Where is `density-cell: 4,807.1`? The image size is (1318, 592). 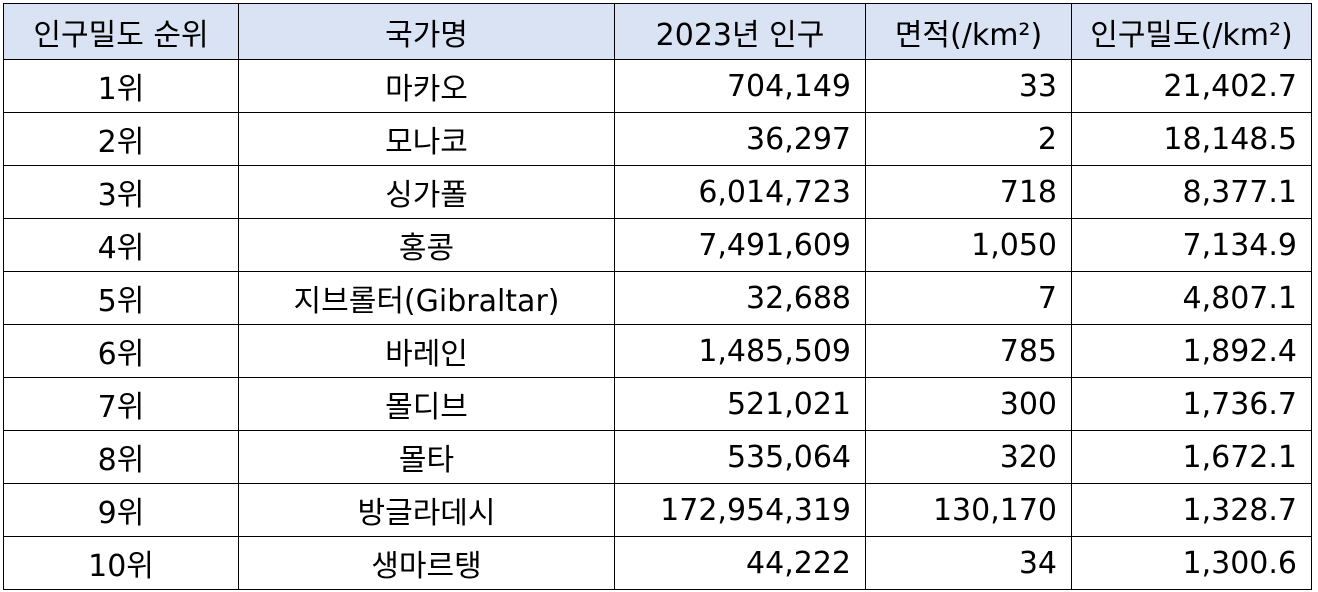 density-cell: 4,807.1 is located at coordinates (1191, 298).